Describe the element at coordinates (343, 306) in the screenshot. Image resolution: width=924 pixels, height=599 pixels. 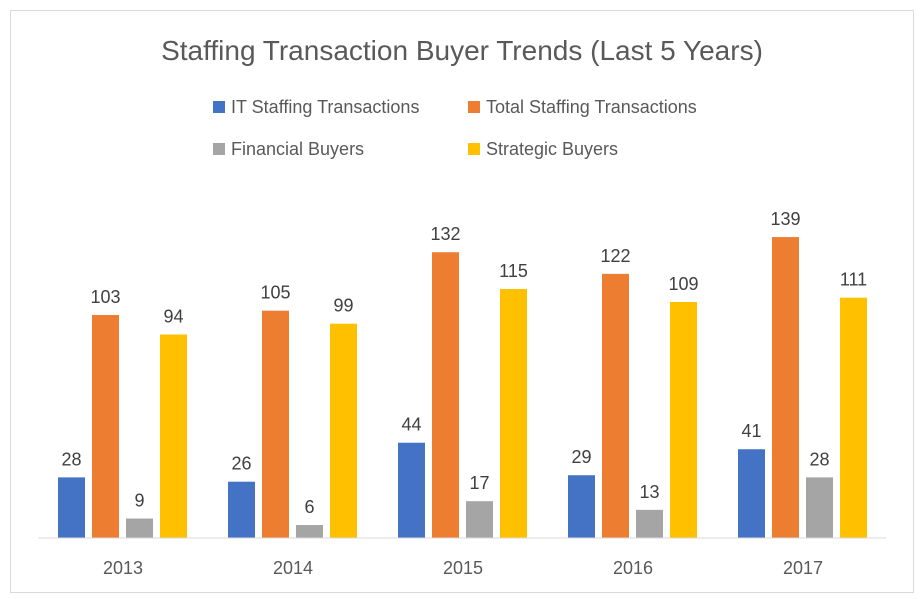
I see `data-label-2014-series-4: 99` at that location.